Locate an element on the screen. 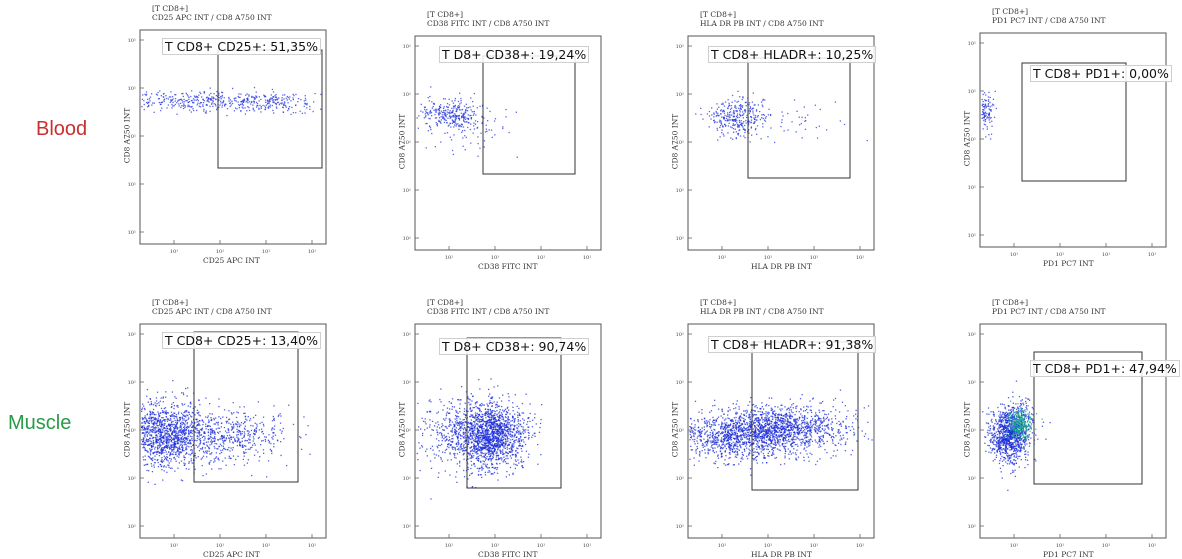 The height and width of the screenshot is (559, 1182). gate-label: T D8+ CD38+: 90,74% is located at coordinates (514, 346).